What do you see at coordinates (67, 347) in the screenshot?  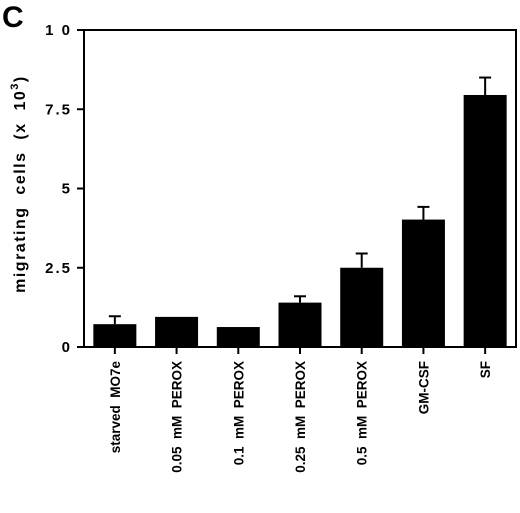 I see `y-tick-label: 0` at bounding box center [67, 347].